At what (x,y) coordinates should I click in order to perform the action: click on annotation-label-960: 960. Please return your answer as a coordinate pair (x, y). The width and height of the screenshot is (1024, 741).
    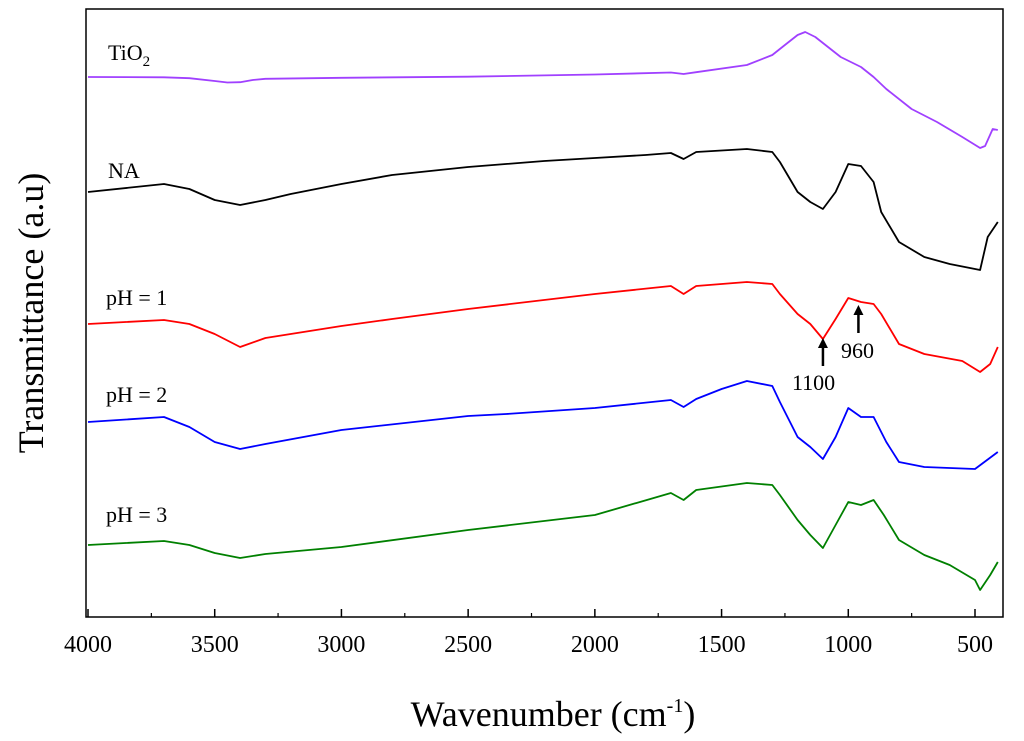
    Looking at the image, I should click on (857, 350).